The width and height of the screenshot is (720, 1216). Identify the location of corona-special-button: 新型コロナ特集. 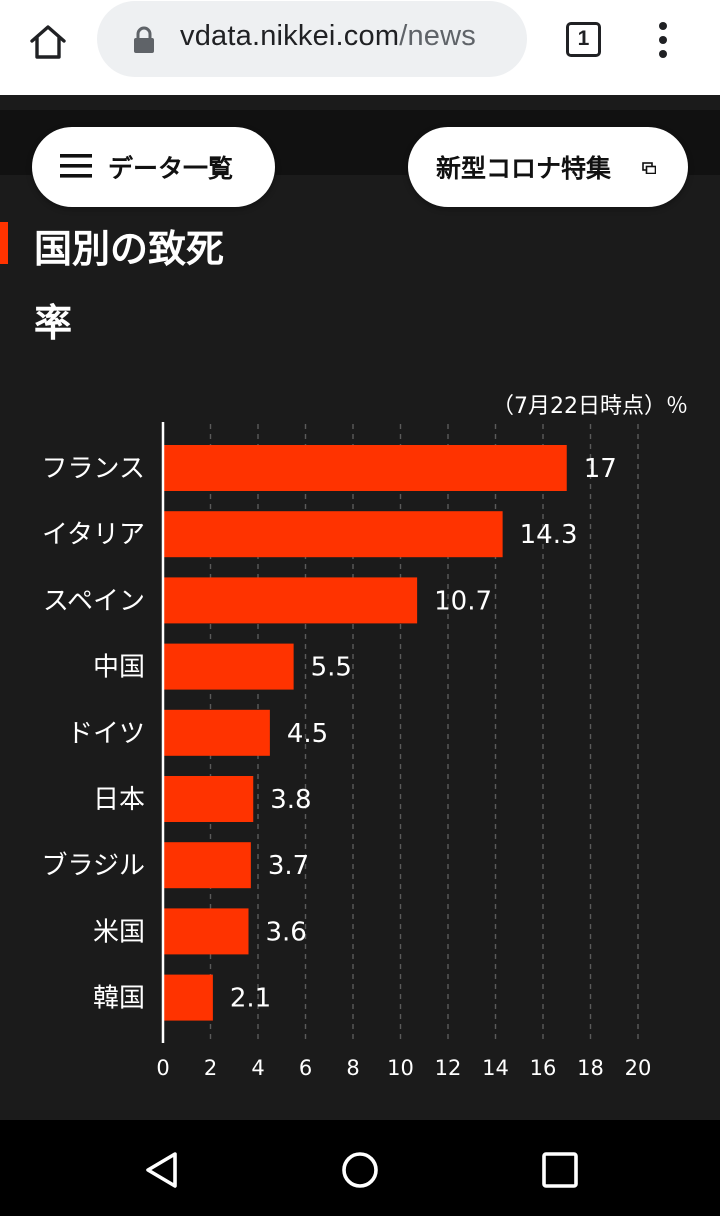
(548, 167).